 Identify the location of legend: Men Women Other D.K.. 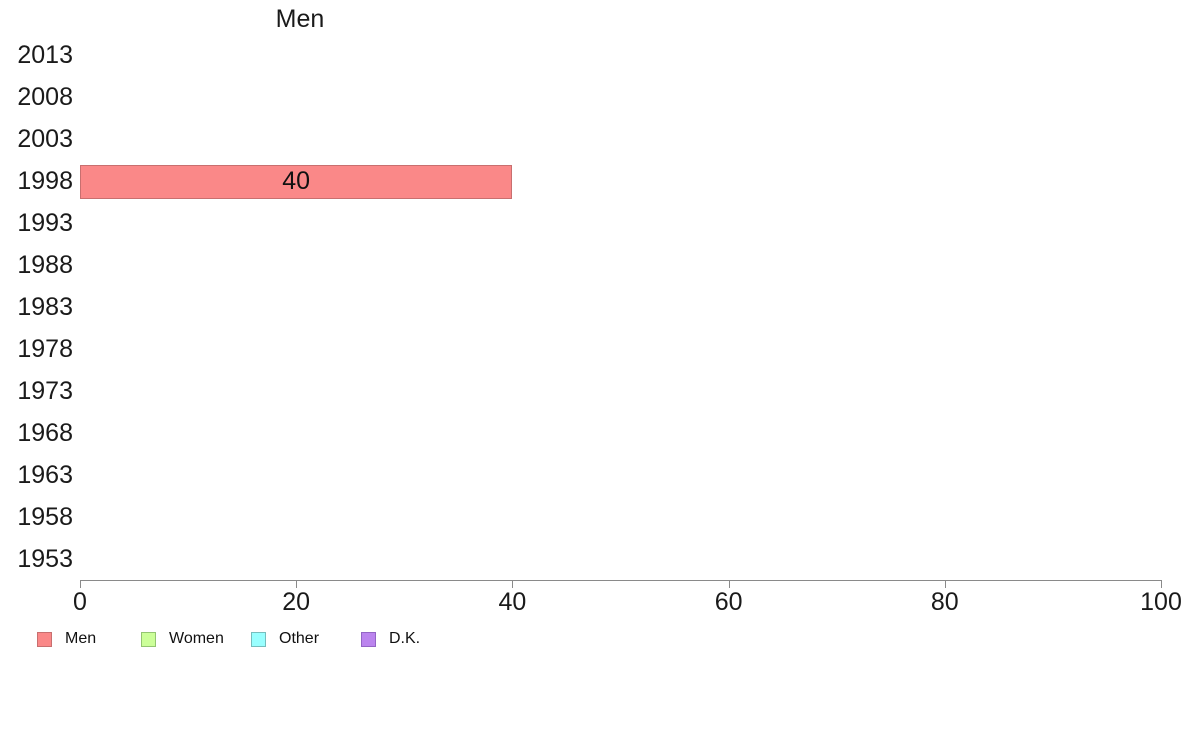
(594, 643).